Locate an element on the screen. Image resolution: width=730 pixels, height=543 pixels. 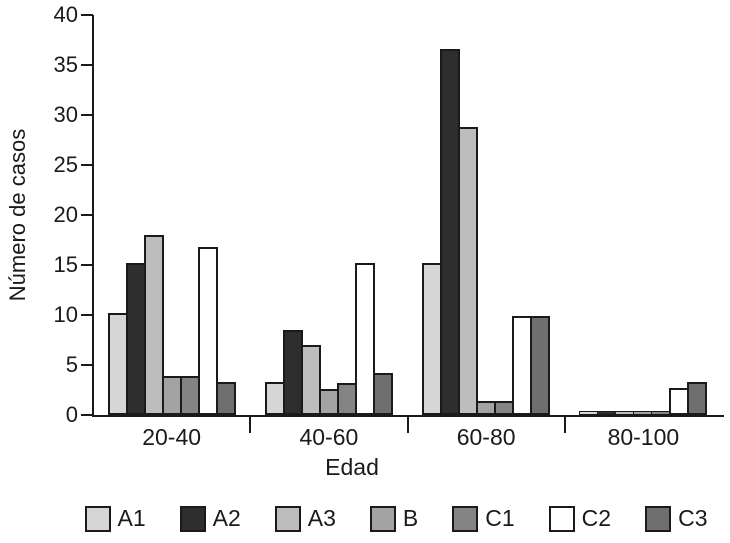
y-tick-label: 30 is located at coordinates (65, 114).